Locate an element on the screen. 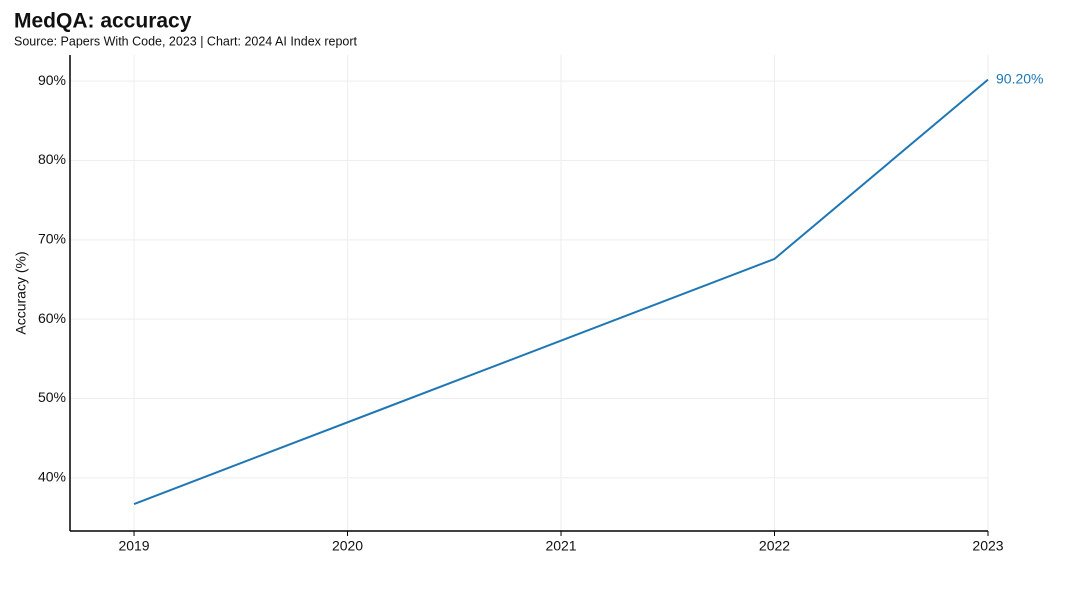  y-tick-label: 60% is located at coordinates (52, 318).